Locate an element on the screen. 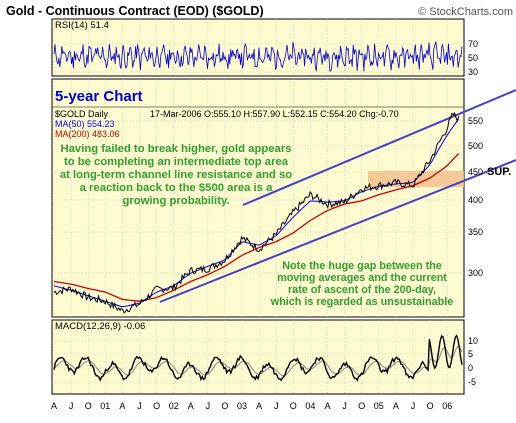 The image size is (516, 423). rsi-grid is located at coordinates (258, 47).